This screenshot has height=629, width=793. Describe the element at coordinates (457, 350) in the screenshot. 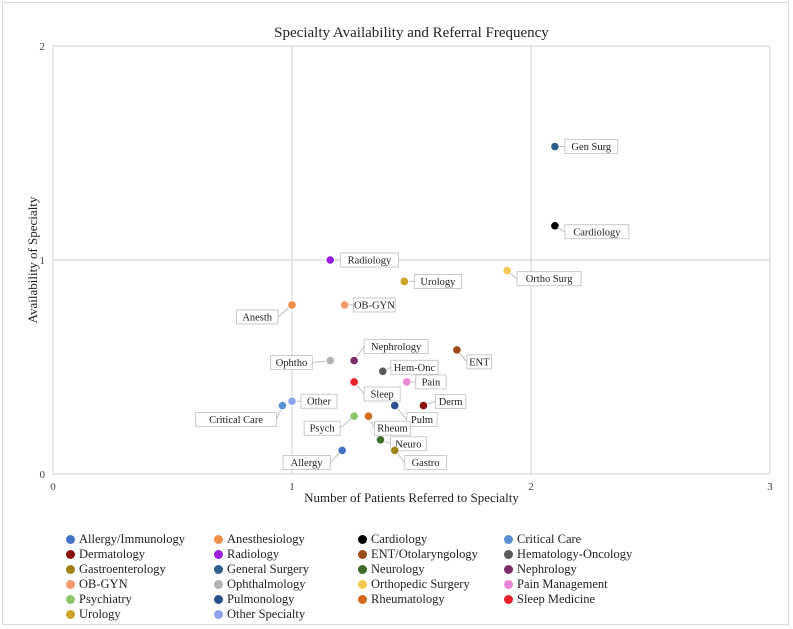

I see `data-point-ent` at that location.